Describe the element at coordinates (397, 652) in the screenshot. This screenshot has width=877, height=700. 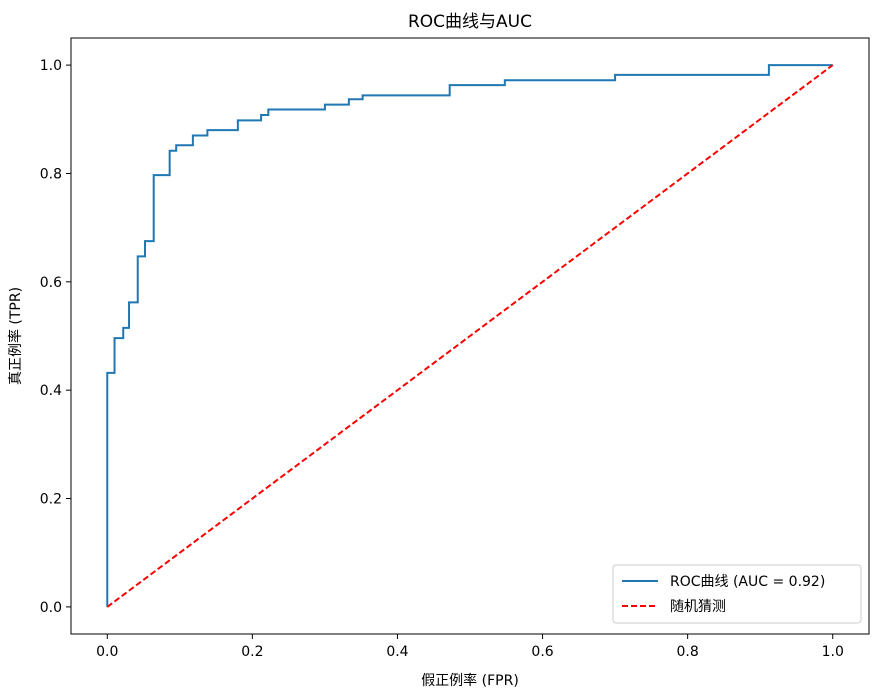
I see `x-tick-label: 0.4` at that location.